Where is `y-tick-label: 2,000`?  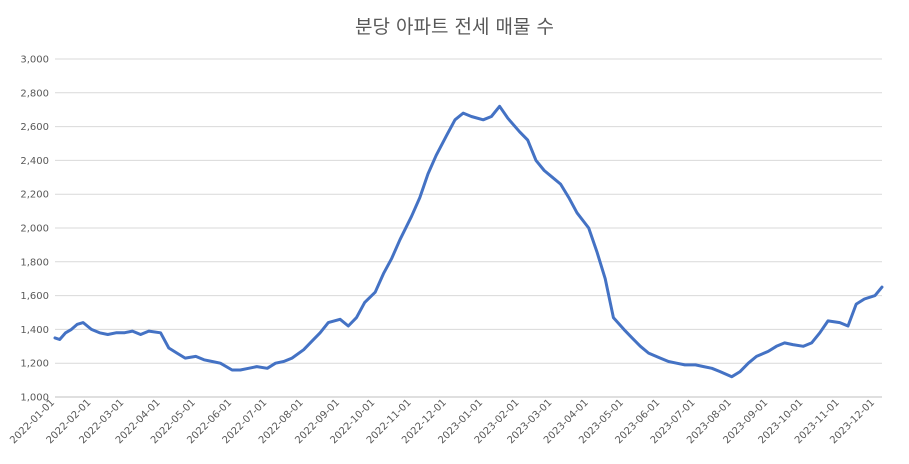 y-tick-label: 2,000 is located at coordinates (34, 229).